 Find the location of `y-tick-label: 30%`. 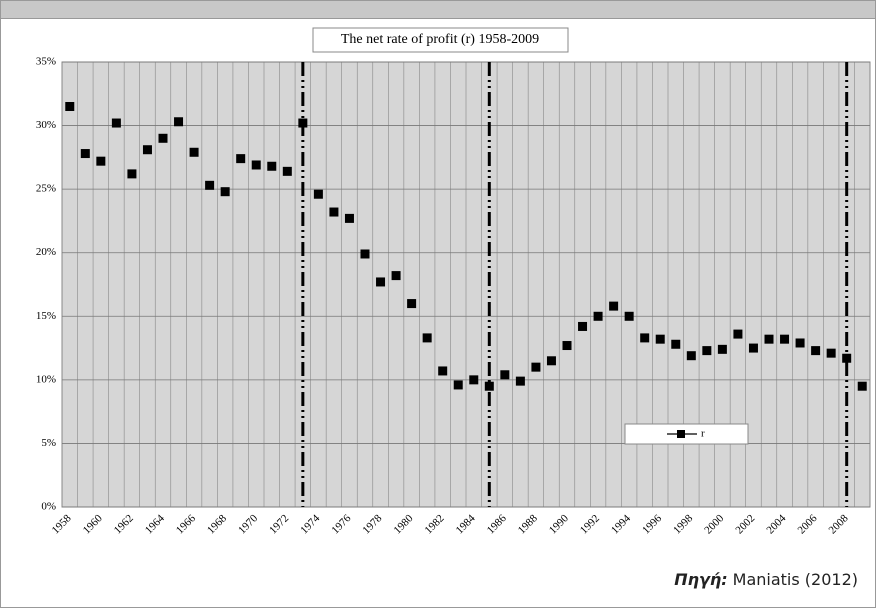

y-tick-label: 30% is located at coordinates (46, 125).